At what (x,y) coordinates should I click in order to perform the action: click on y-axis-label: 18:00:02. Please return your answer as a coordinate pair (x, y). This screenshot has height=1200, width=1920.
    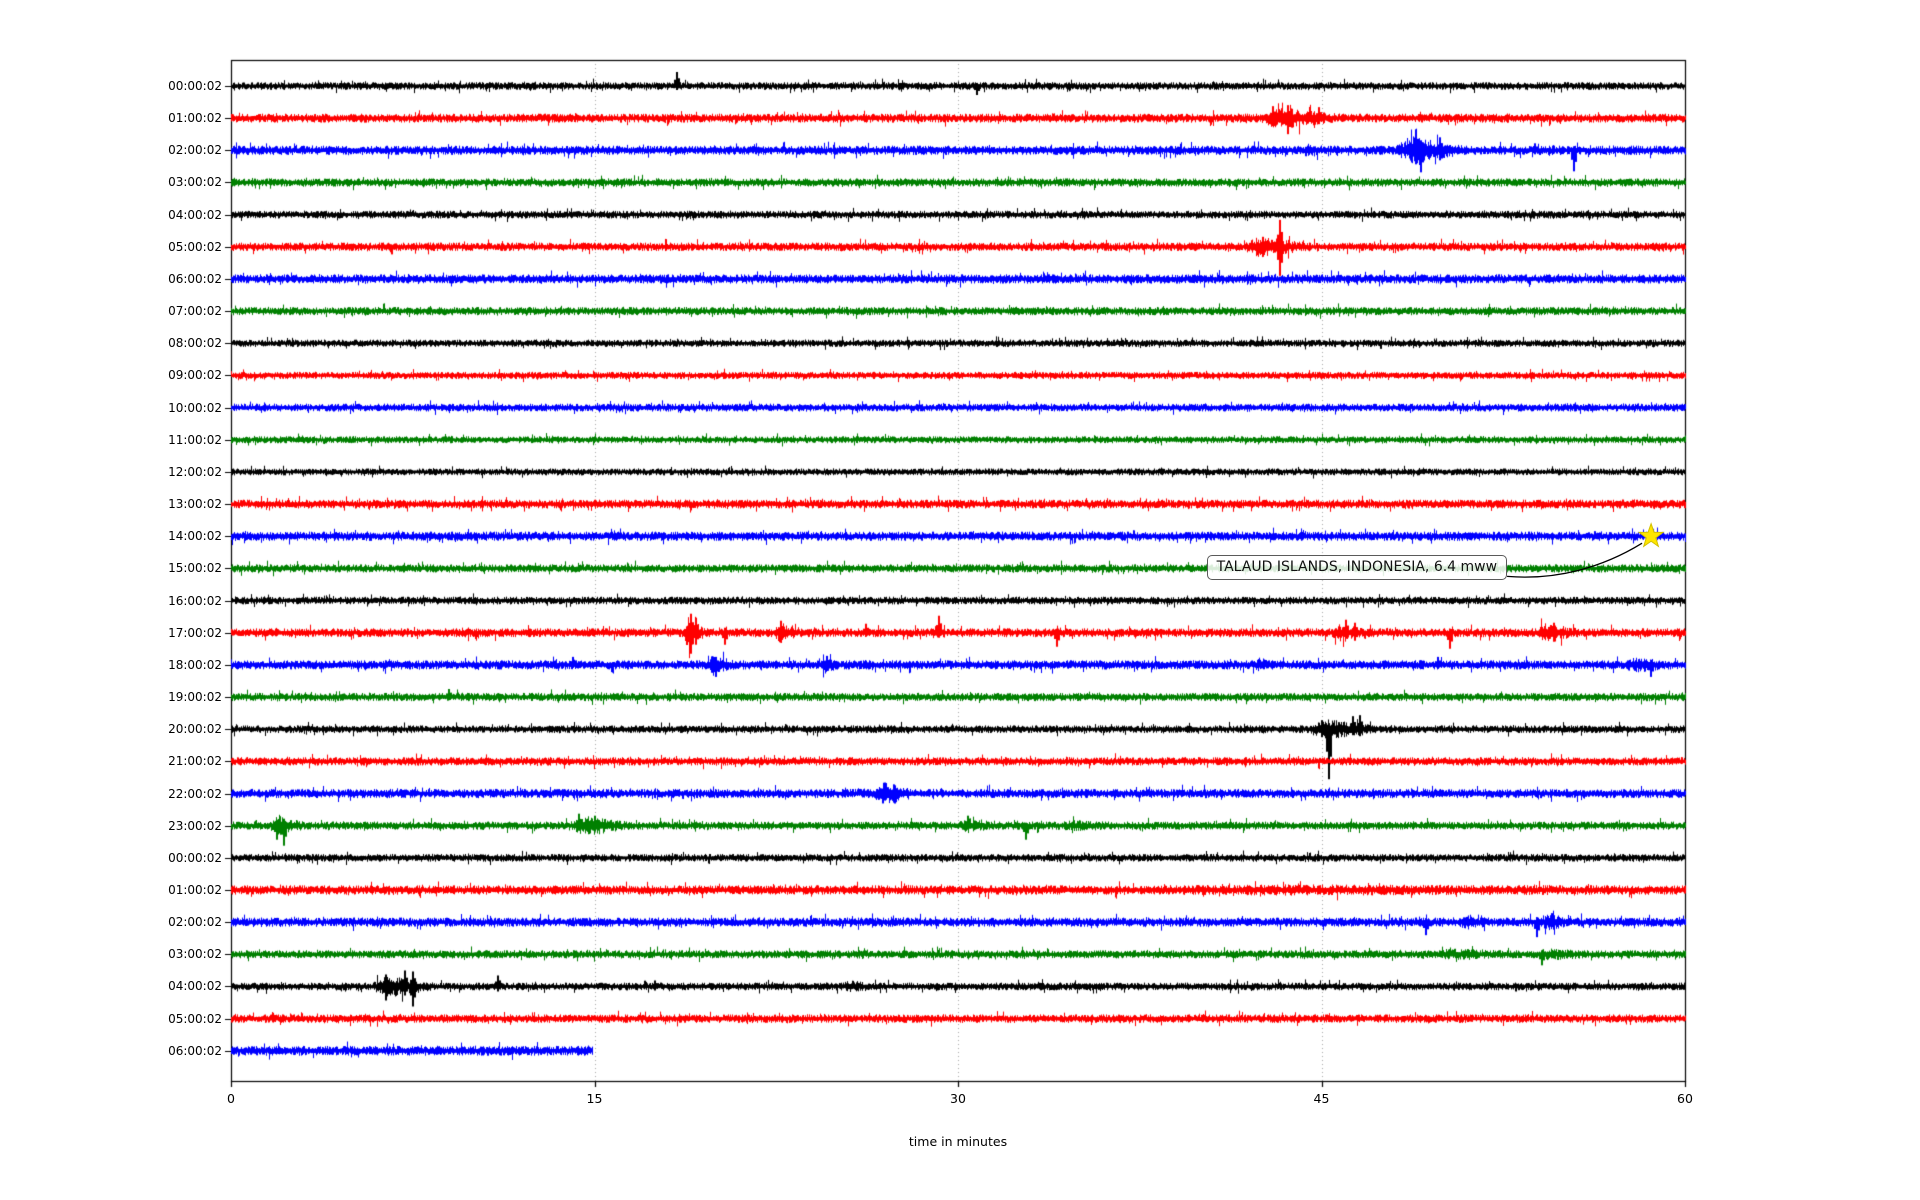
    Looking at the image, I should click on (195, 664).